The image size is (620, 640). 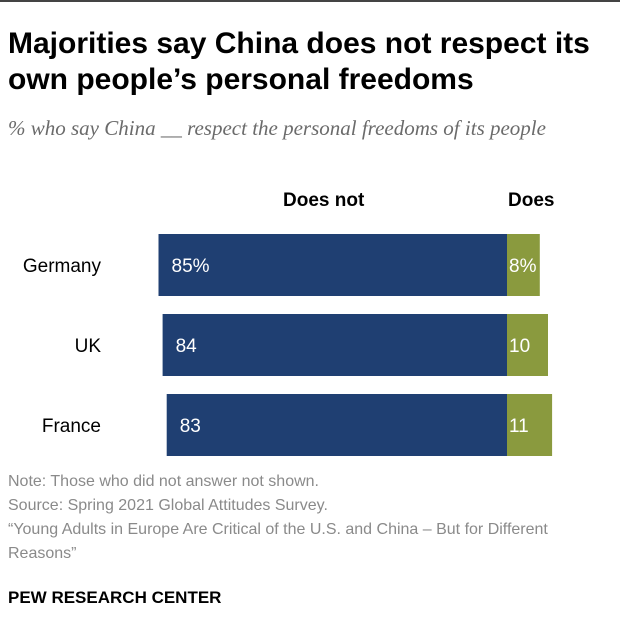 What do you see at coordinates (71, 426) in the screenshot?
I see `category-label: France` at bounding box center [71, 426].